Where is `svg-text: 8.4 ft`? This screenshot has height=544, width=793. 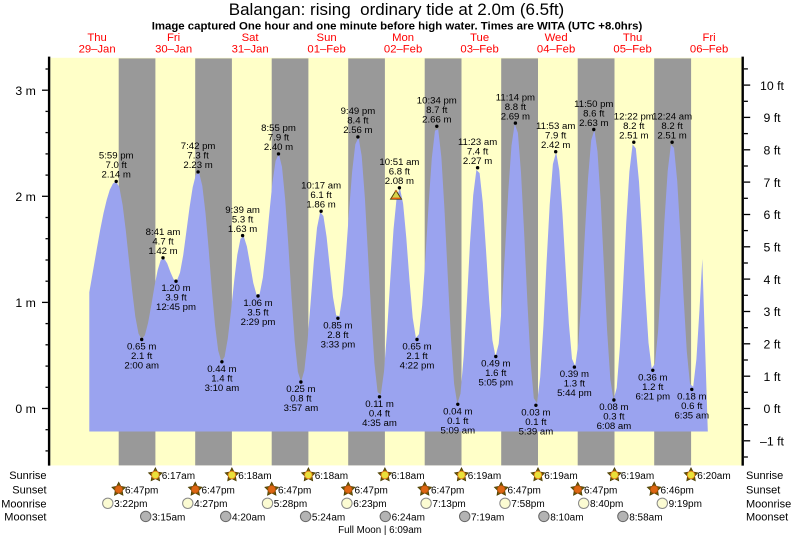 svg-text: 8.4 ft is located at coordinates (358, 121).